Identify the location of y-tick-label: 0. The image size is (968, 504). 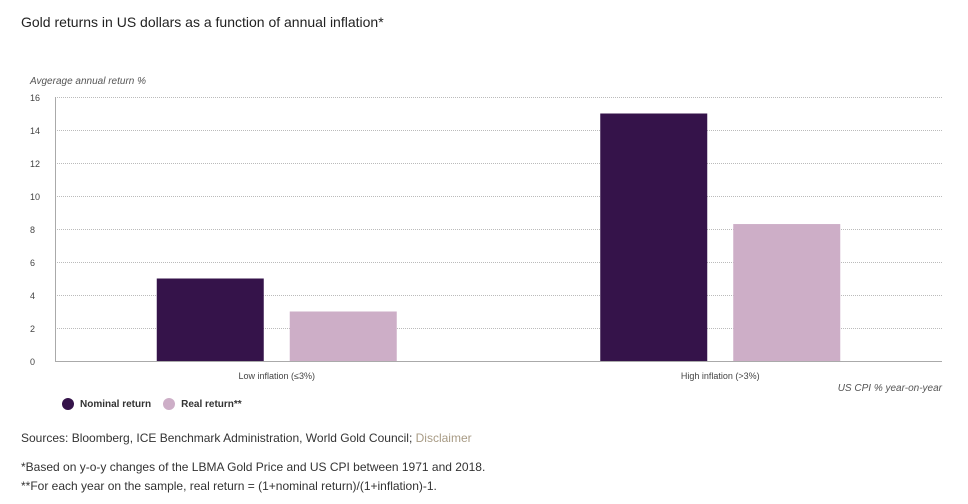
(32, 362).